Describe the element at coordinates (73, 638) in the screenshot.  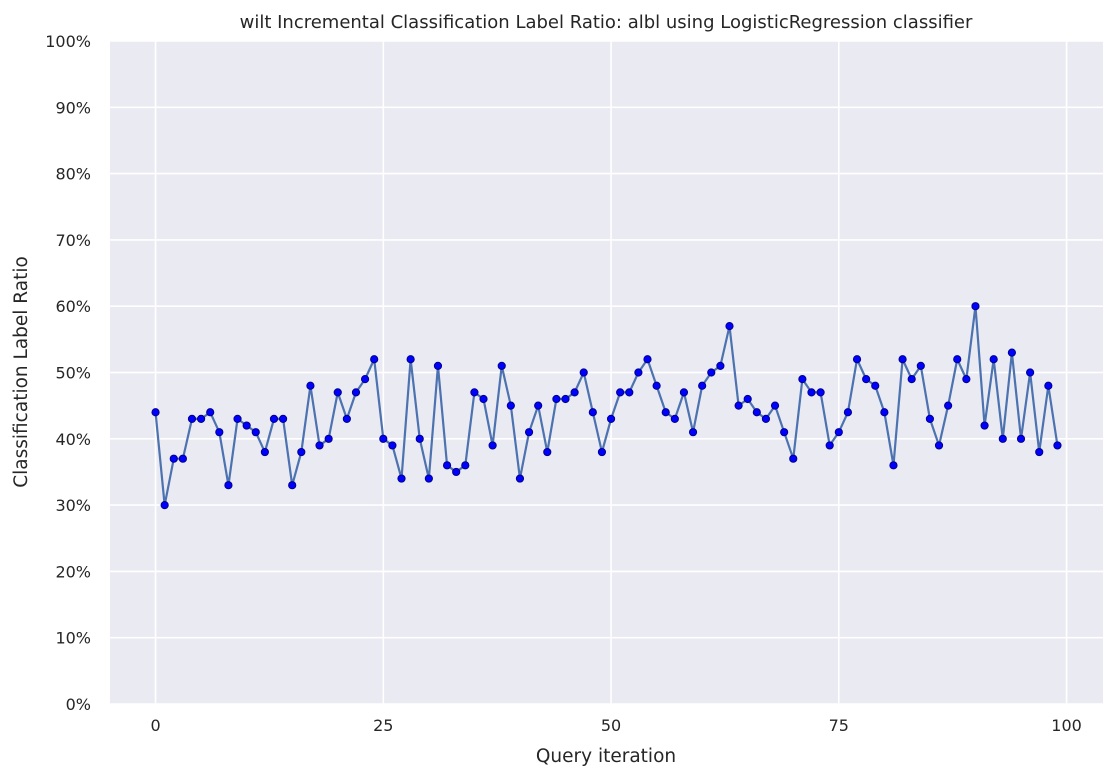
I see `y-tick-label: 10%` at that location.